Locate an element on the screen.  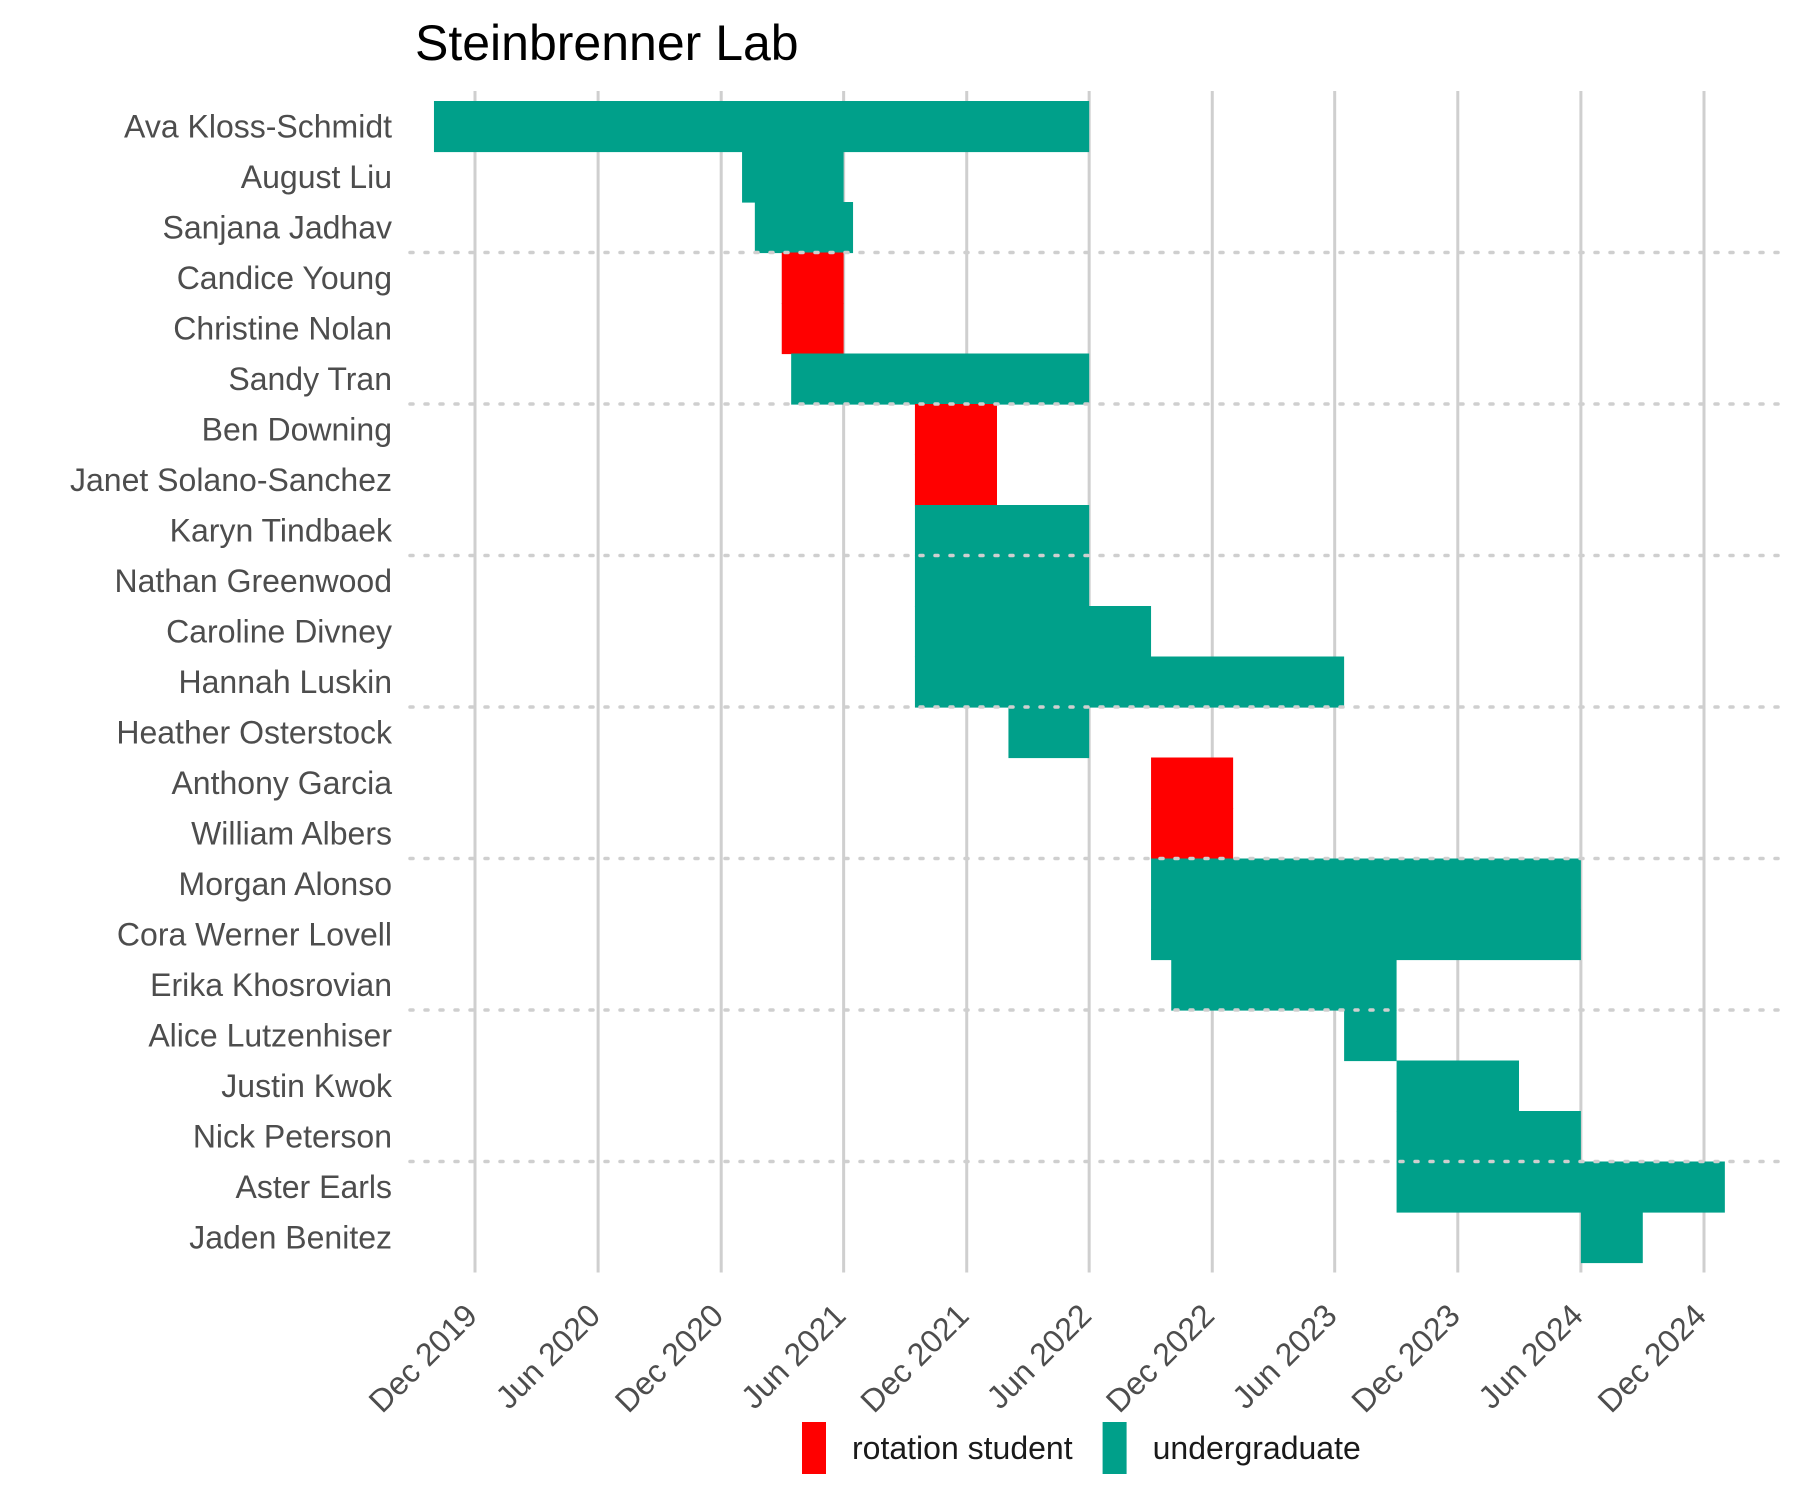
x-tick-label: Jun 2020 is located at coordinates (547, 1356).